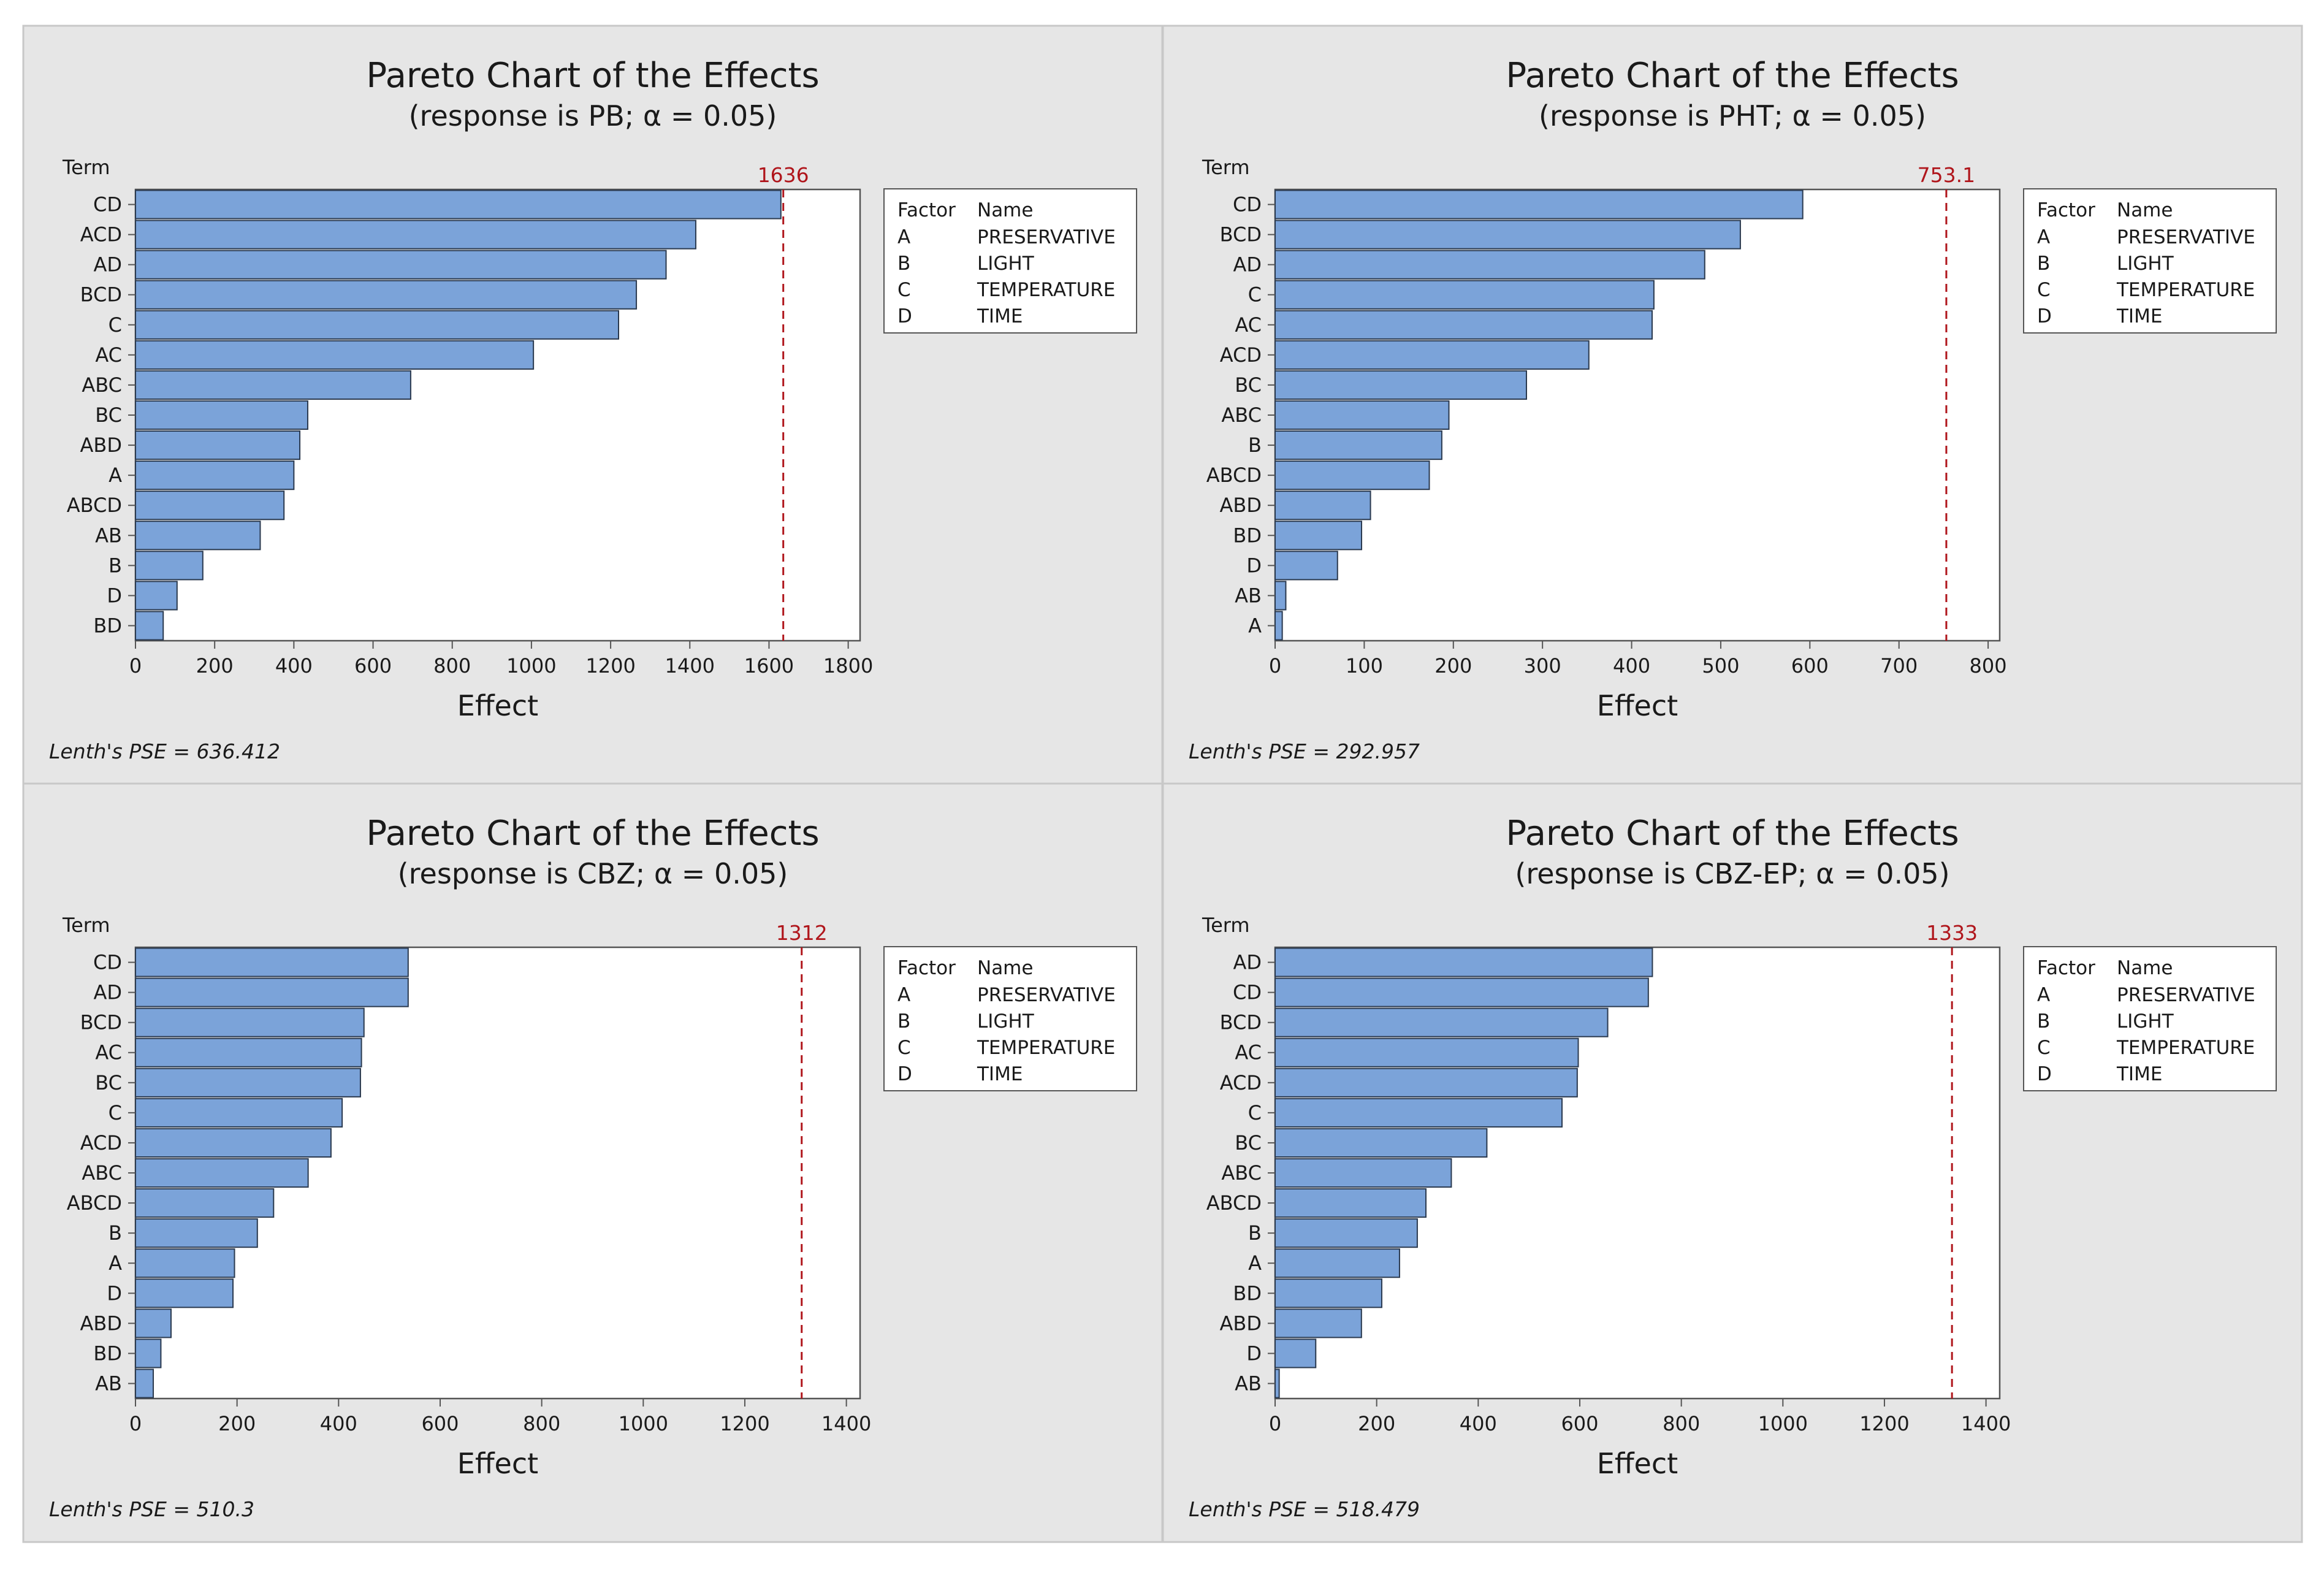 The height and width of the screenshot is (1569, 2324). I want to click on lenth-pse-footnote: Lenth's PSE = 636.412, so click(164, 751).